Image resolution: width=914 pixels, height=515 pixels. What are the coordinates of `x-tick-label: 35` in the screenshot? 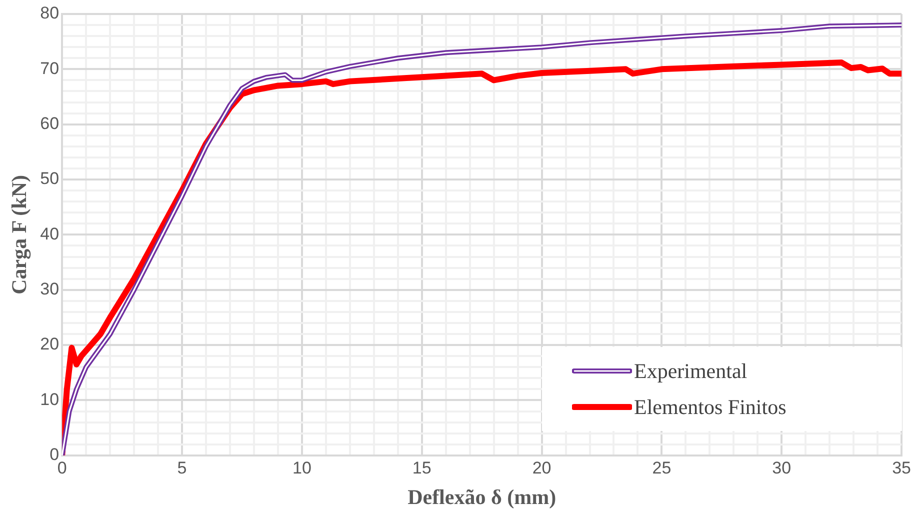 It's located at (902, 468).